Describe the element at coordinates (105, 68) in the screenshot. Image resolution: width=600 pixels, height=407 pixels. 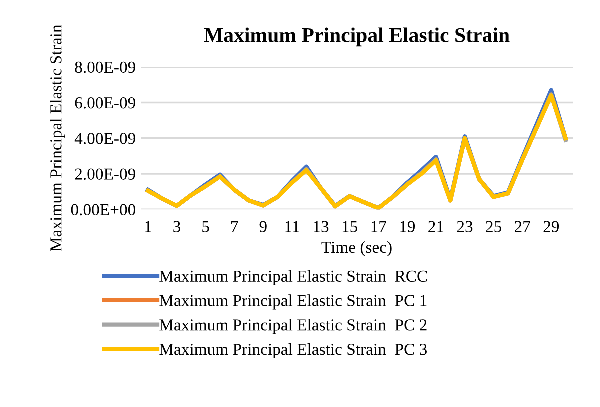
I see `y-tick-label: 8.00E-09` at that location.